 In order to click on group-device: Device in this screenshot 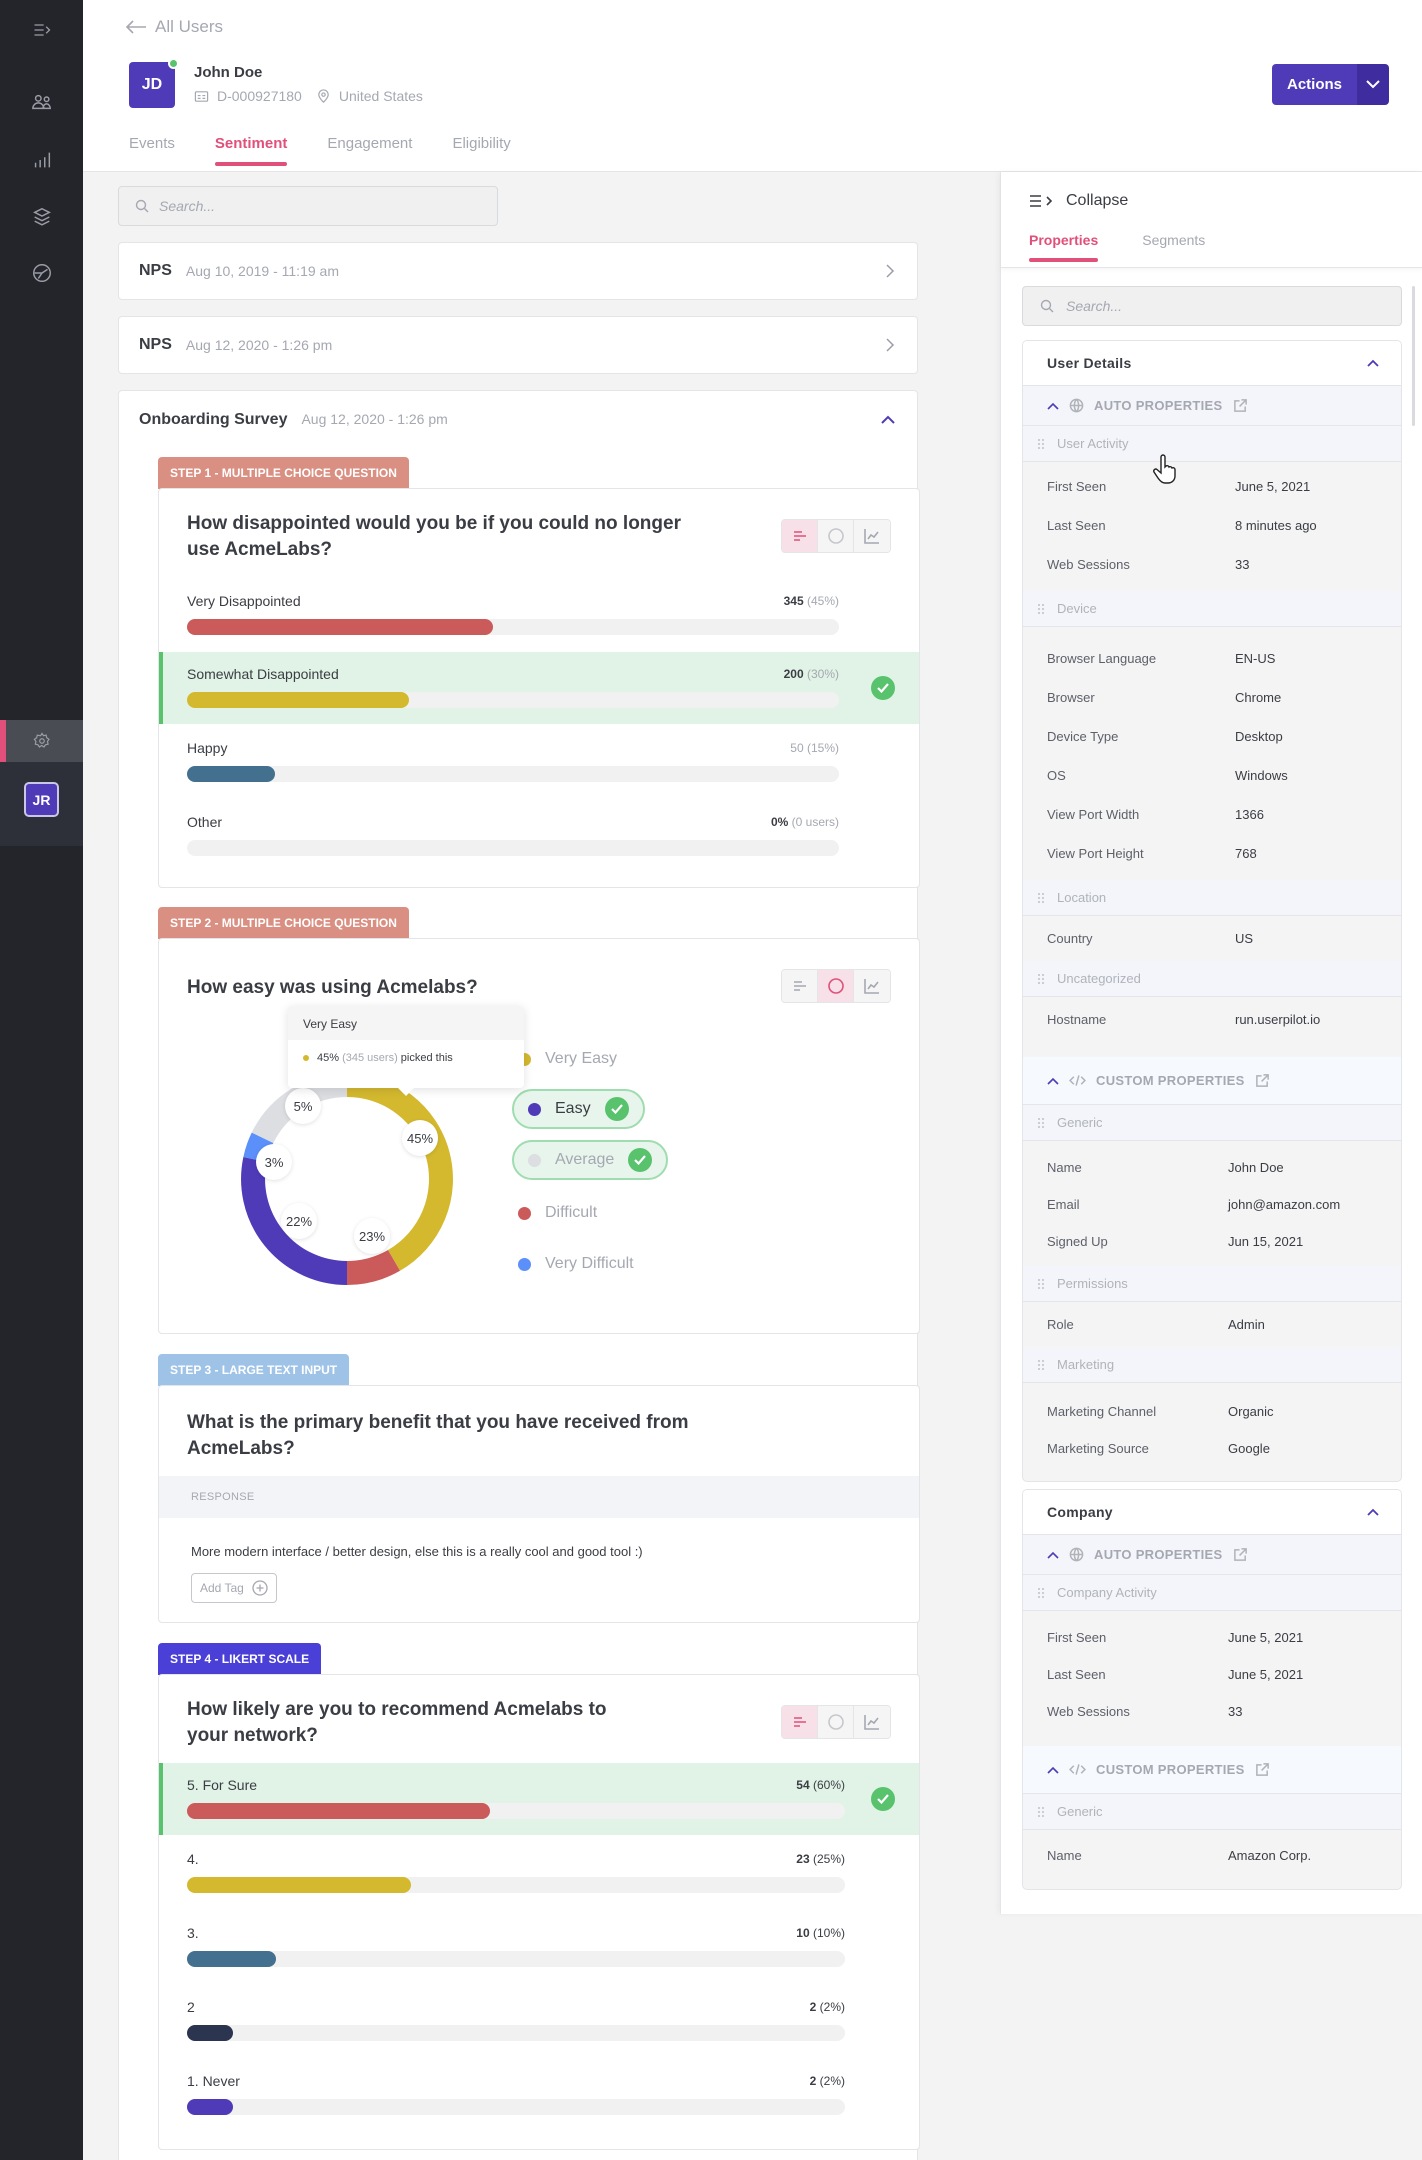, I will do `click(1212, 609)`.